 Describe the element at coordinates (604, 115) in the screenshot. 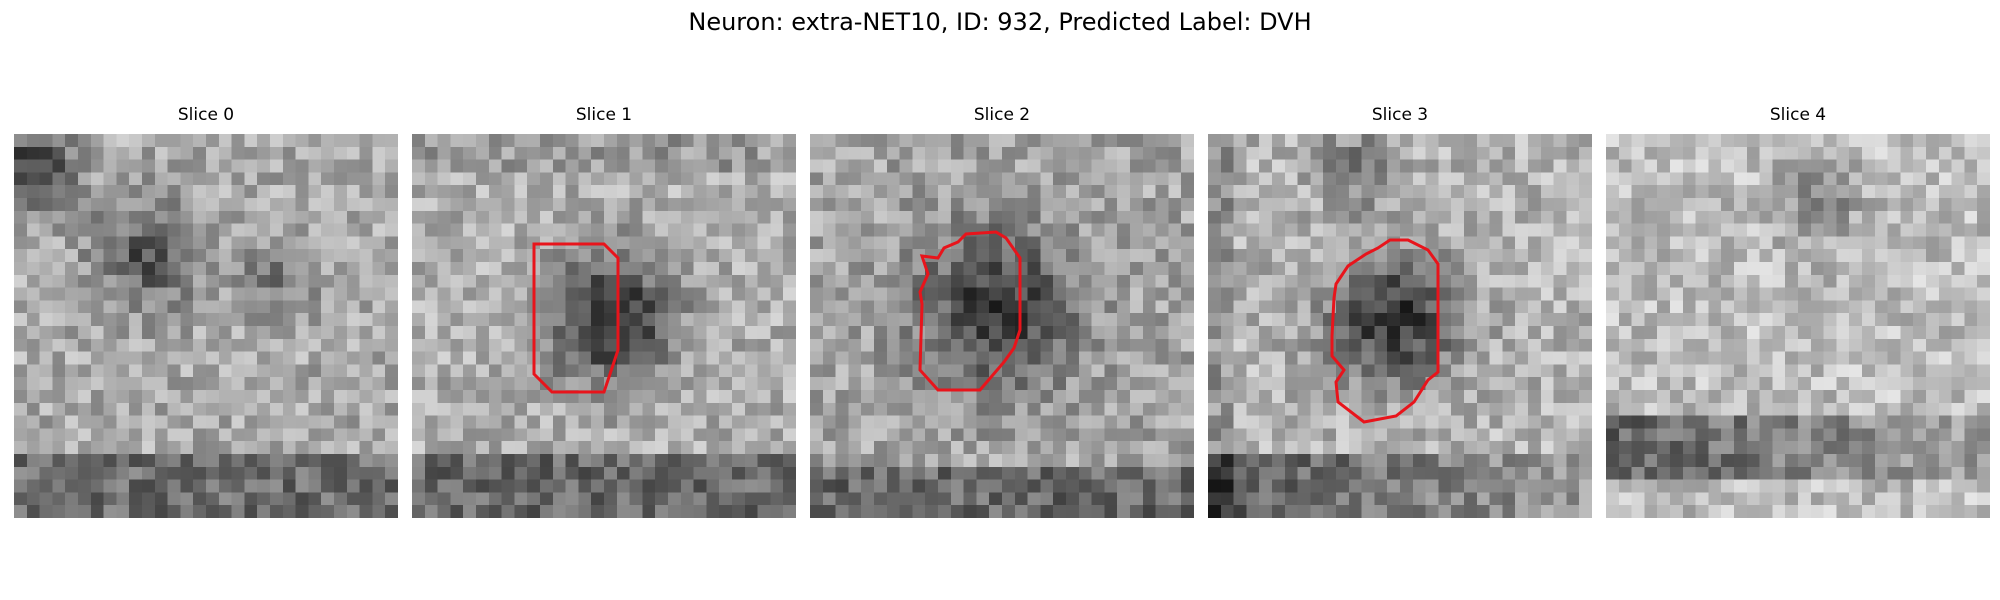

I see `slice-title: Slice 1` at that location.